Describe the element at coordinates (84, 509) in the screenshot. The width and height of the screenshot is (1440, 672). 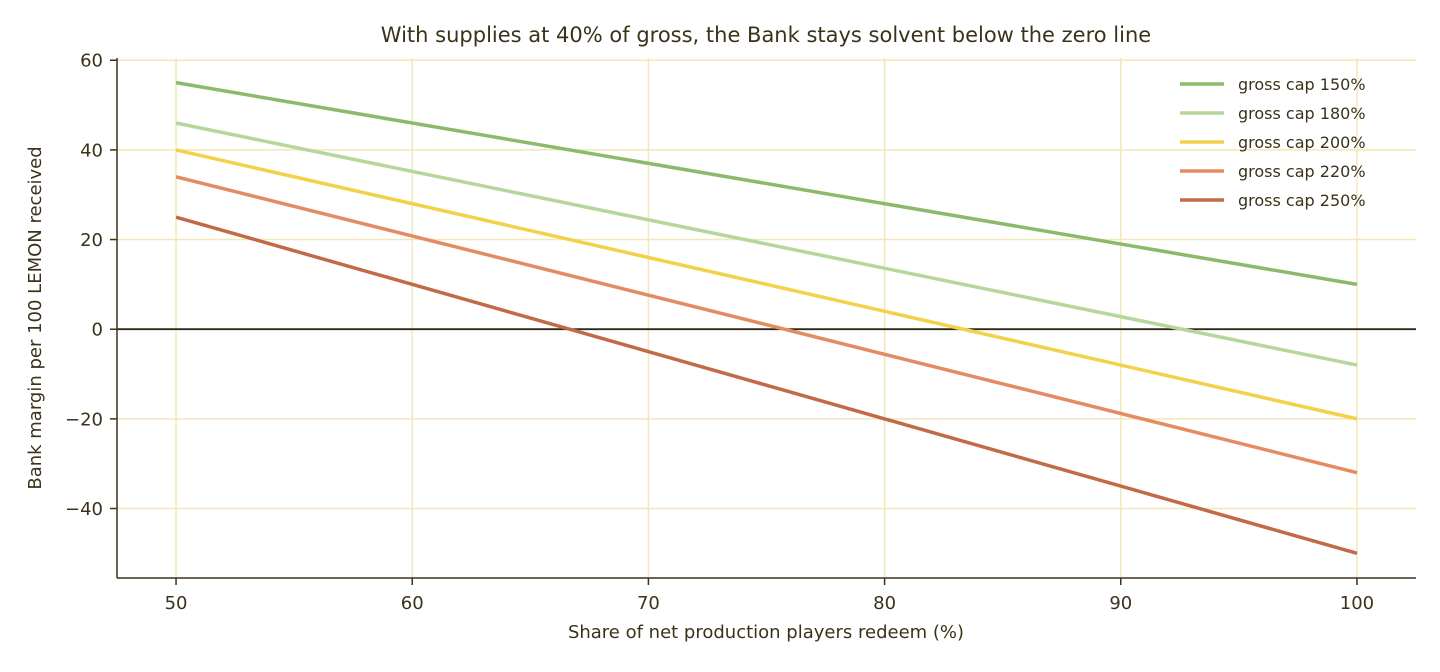
I see `y-tick-label: −40` at that location.